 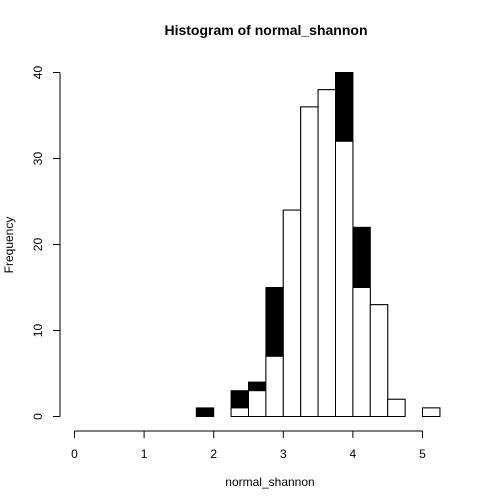 I want to click on y-tick-label-4: 40, so click(x=38, y=73).